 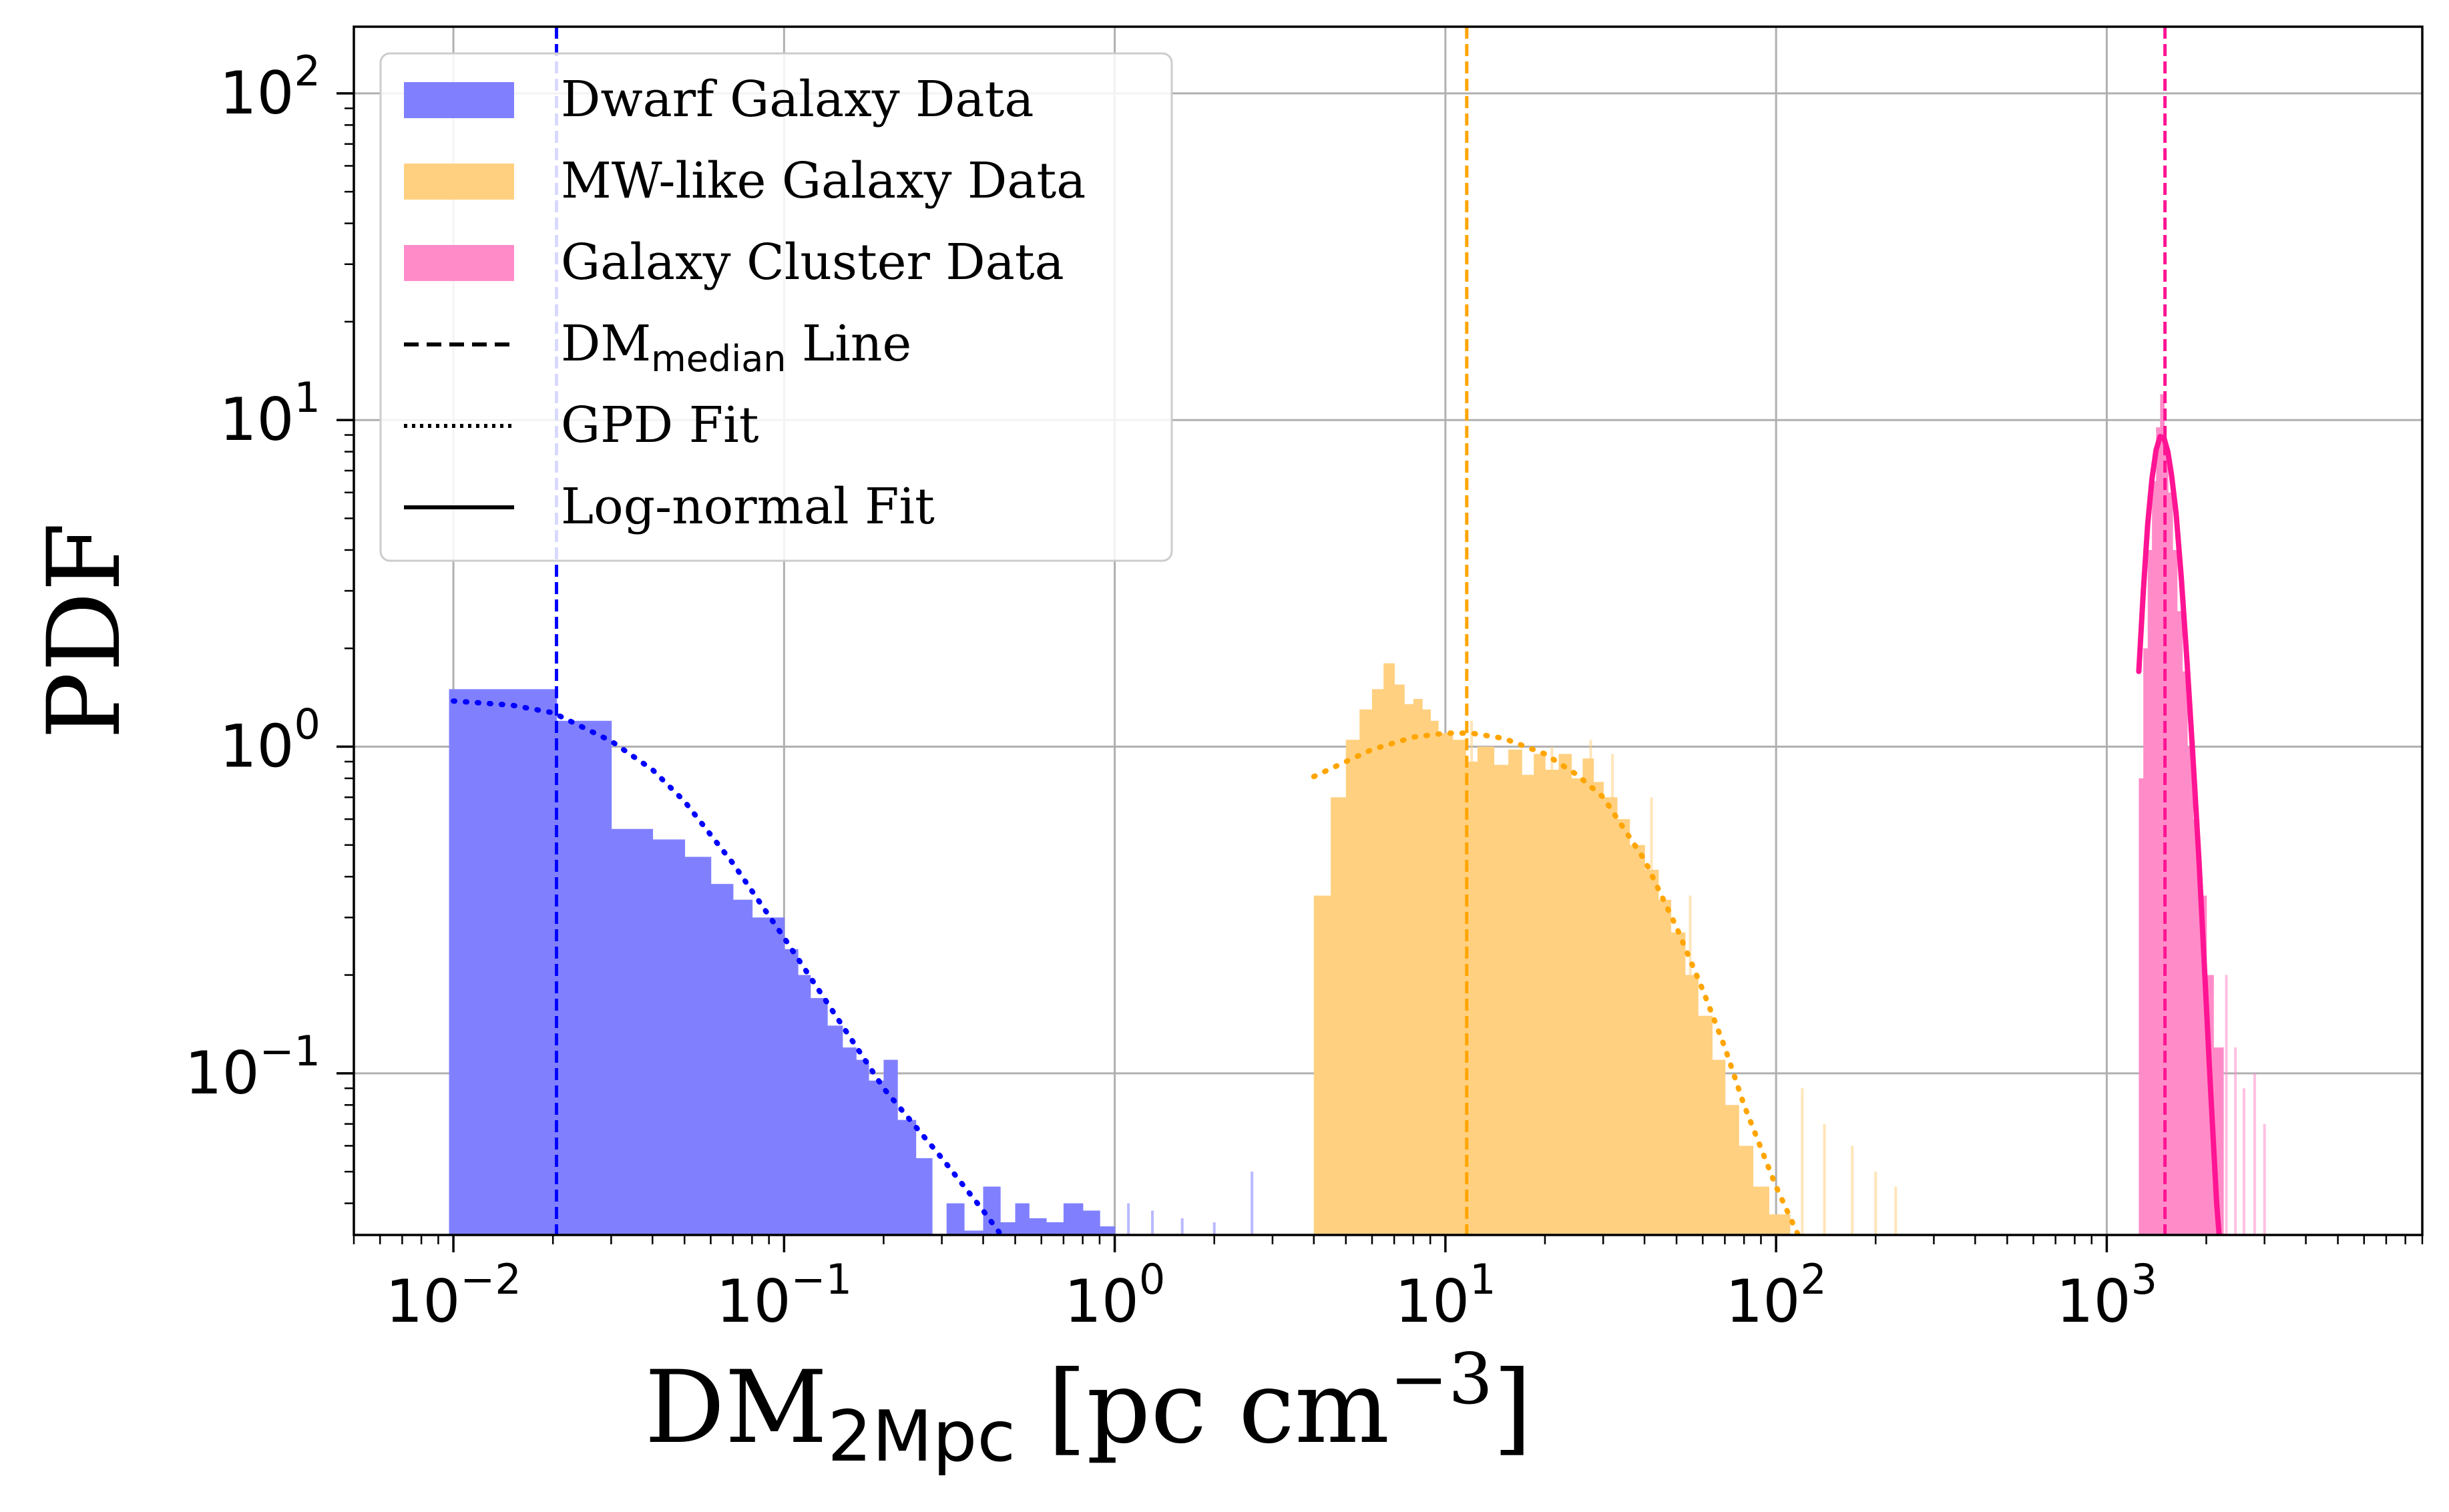 I want to click on x-tick-label: 10⁰, so click(x=1114, y=1296).